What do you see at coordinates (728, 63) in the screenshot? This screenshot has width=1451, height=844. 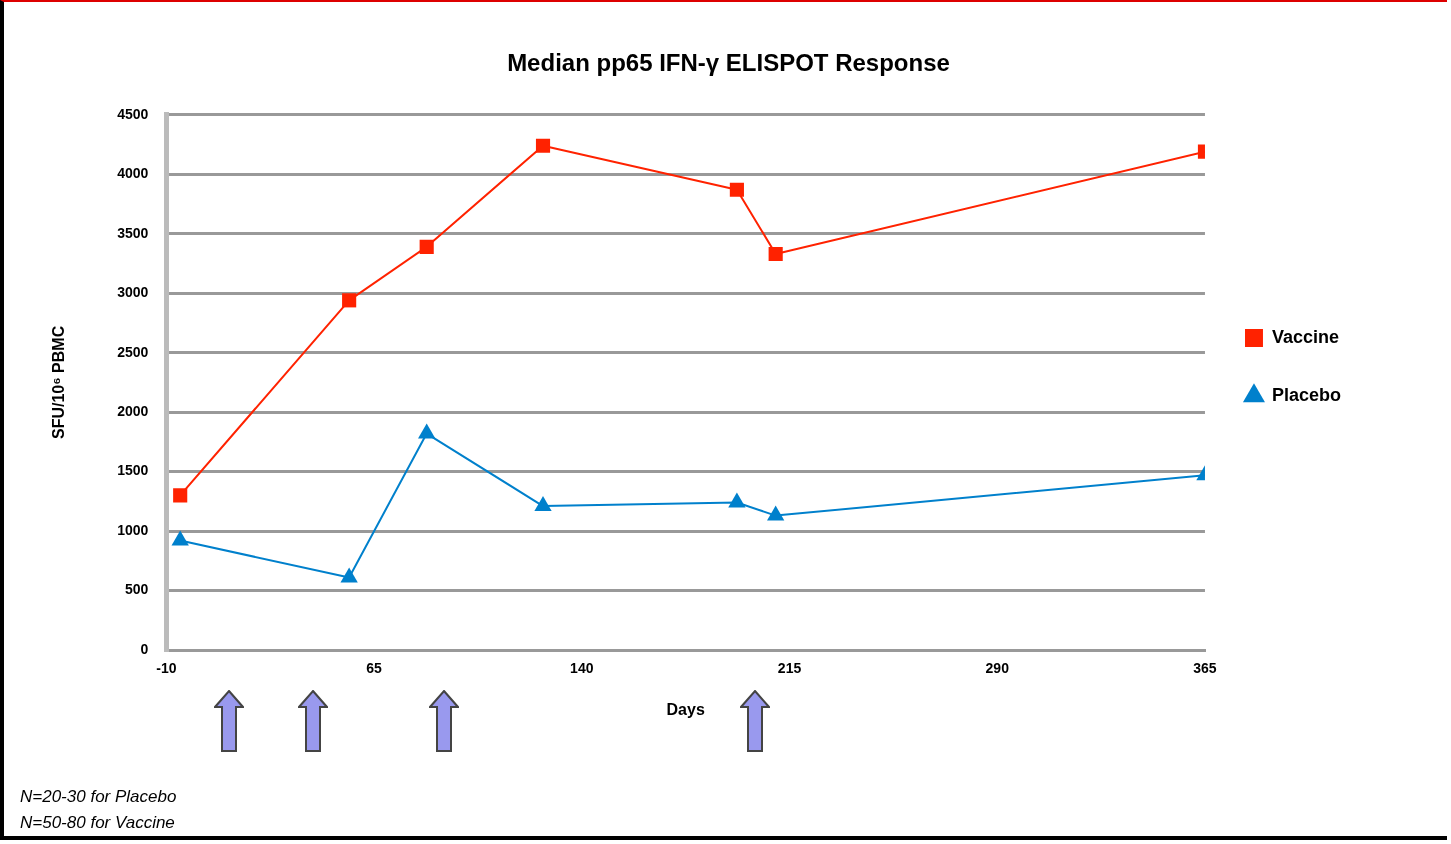 I see `chart-title: Median pp65 IFN-γ ELISPOT Response` at bounding box center [728, 63].